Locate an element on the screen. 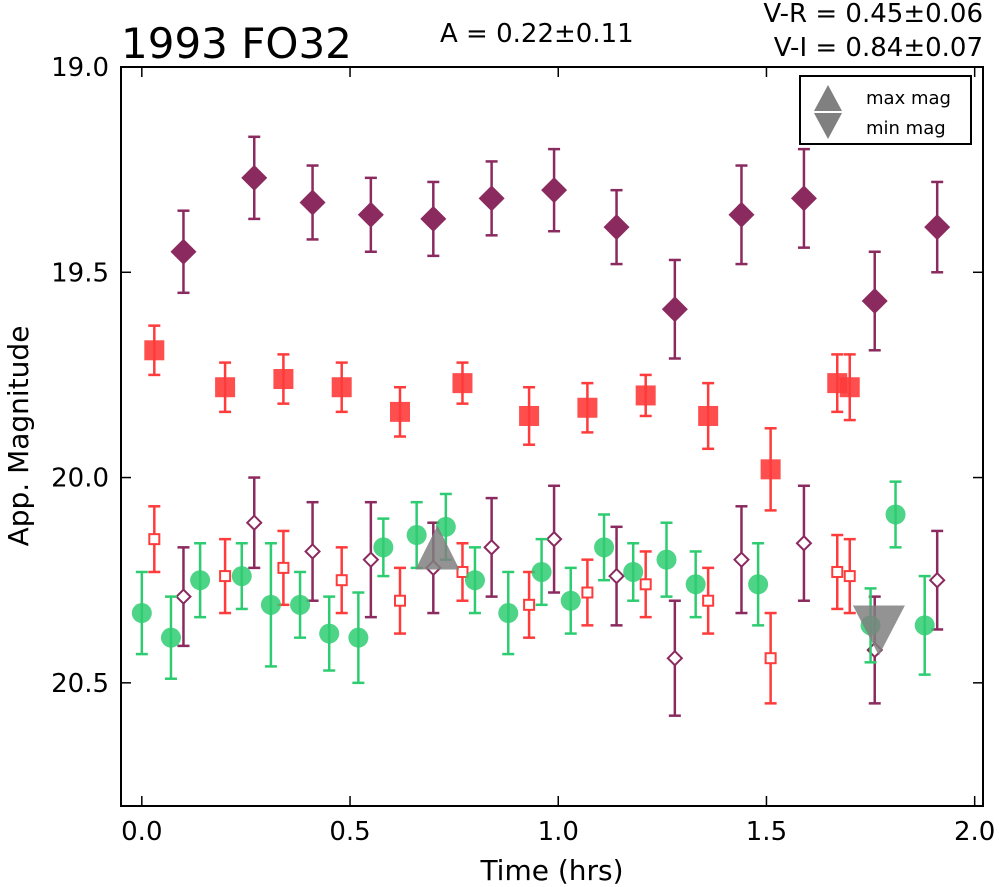 The image size is (1000, 887). legend: max mag min mag is located at coordinates (885, 110).